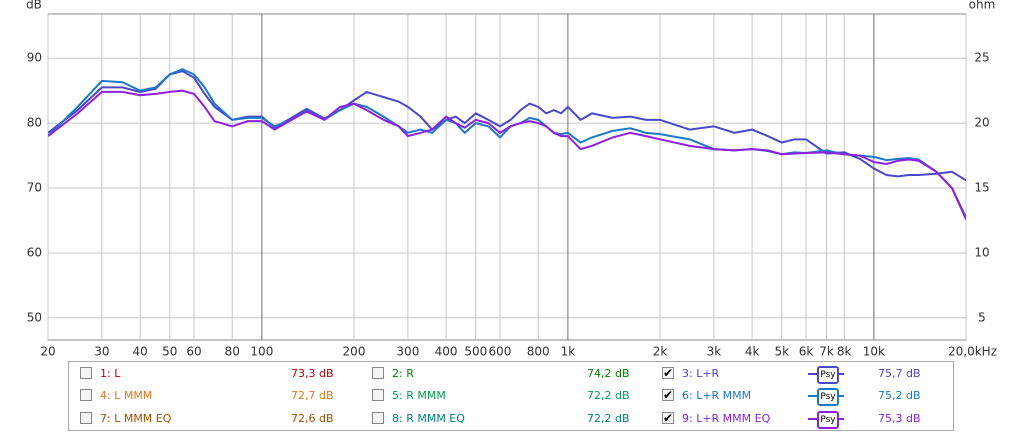 The height and width of the screenshot is (433, 1024). What do you see at coordinates (230, 396) in the screenshot?
I see `legend-entry: 4: L MMM 72,7 dB` at bounding box center [230, 396].